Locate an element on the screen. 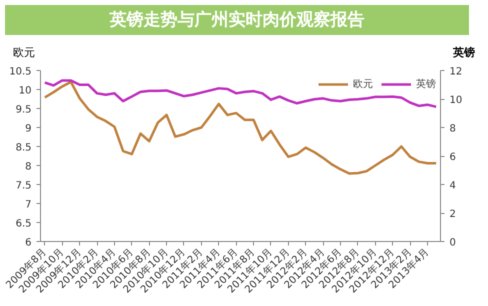 The width and height of the screenshot is (488, 306). legend-label: 欧元 is located at coordinates (363, 84).